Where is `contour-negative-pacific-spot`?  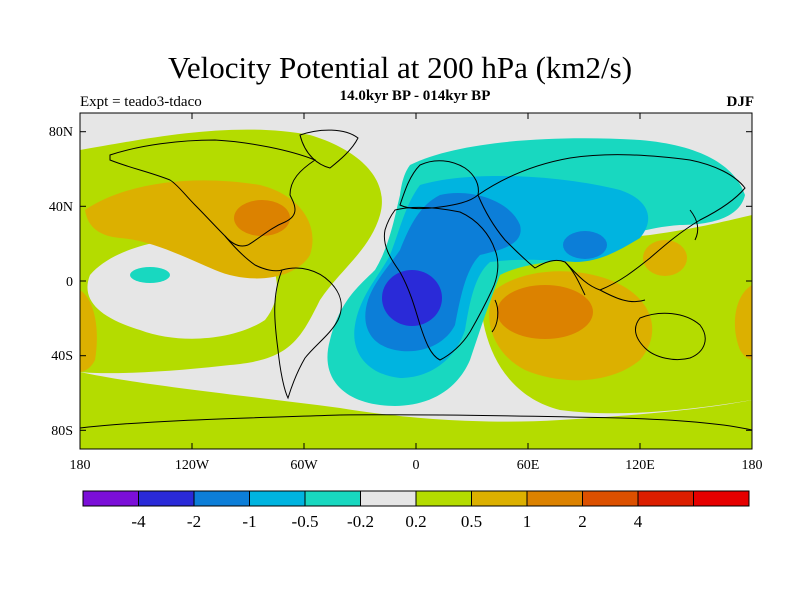
contour-negative-pacific-spot is located at coordinates (150, 275).